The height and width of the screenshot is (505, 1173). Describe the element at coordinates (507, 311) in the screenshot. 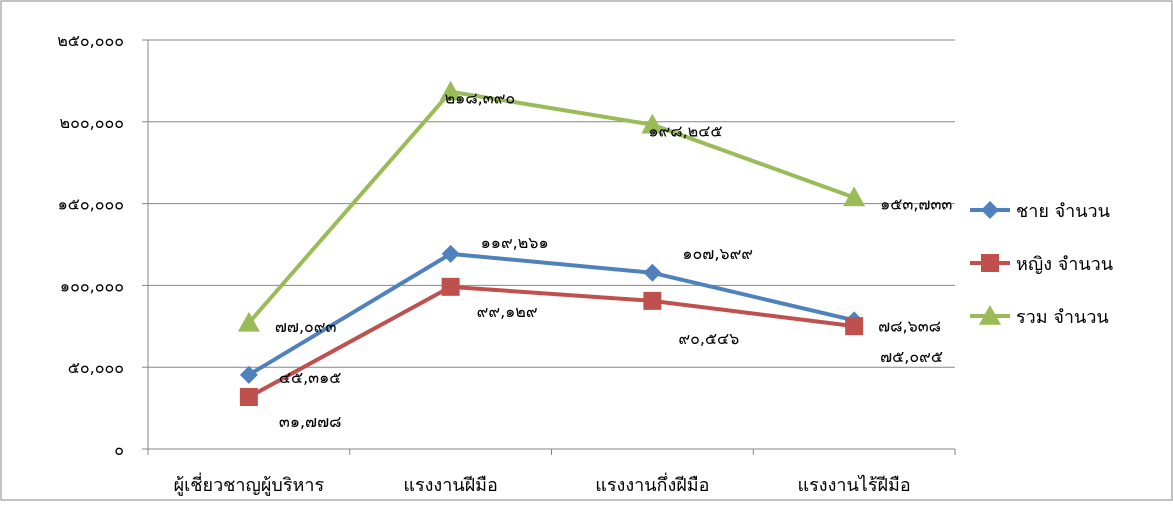

I see `data-label: ๙๙,๑๒๙` at that location.